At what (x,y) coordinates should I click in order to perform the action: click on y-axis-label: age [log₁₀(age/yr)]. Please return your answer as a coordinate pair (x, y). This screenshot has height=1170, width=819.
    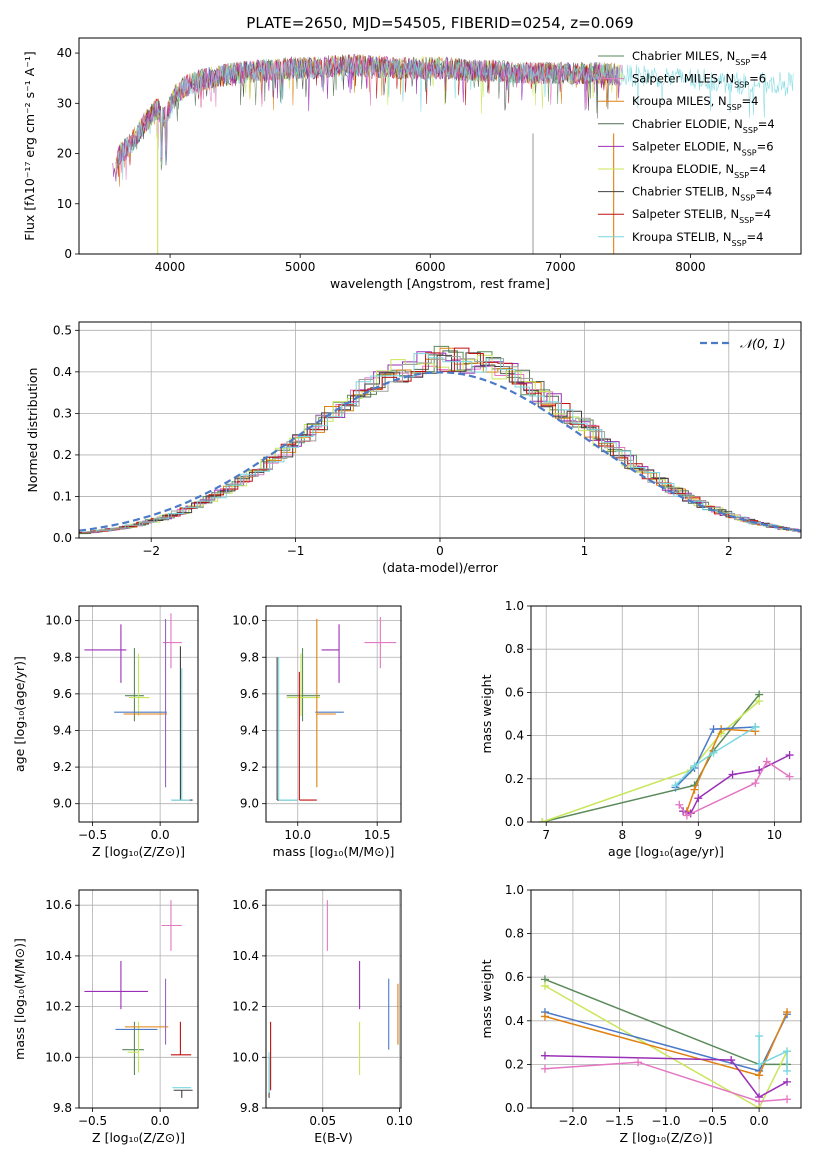
    Looking at the image, I should click on (19, 714).